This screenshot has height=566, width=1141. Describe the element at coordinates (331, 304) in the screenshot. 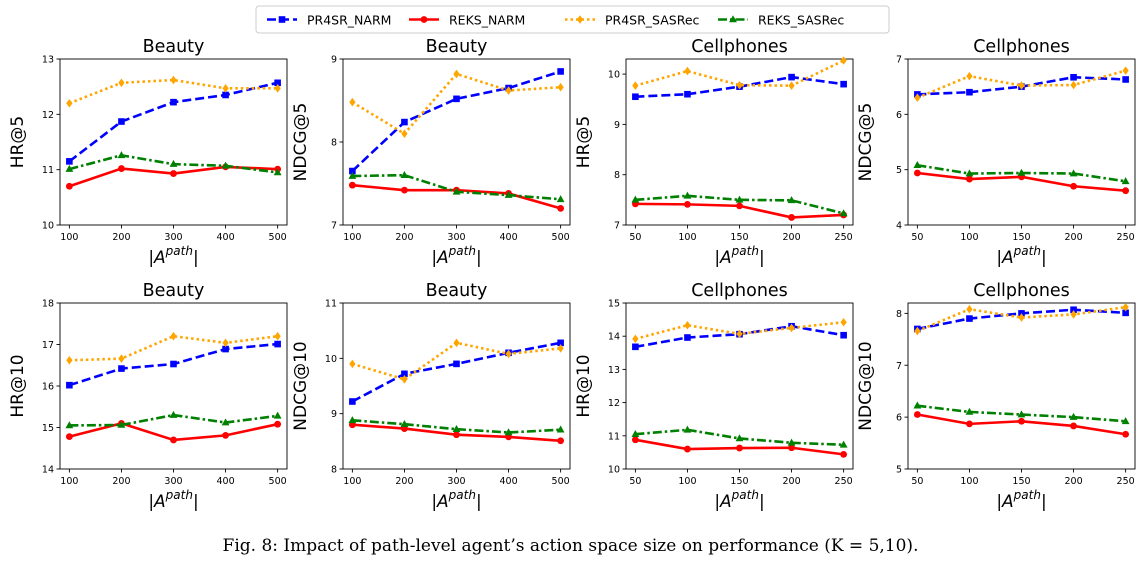

I see `y-tick-label: 11` at that location.